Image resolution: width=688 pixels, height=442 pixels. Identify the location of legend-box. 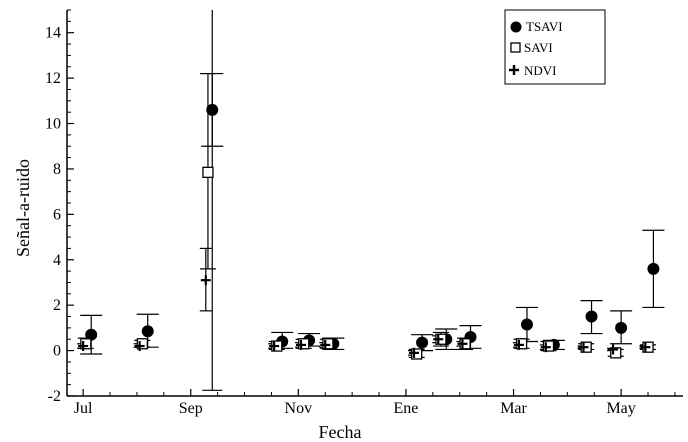
(555, 47).